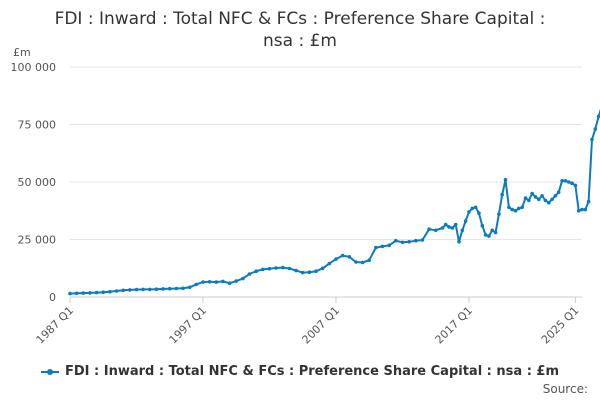 Image resolution: width=600 pixels, height=400 pixels. What do you see at coordinates (37, 125) in the screenshot?
I see `y-tick-label: 75 000` at bounding box center [37, 125].